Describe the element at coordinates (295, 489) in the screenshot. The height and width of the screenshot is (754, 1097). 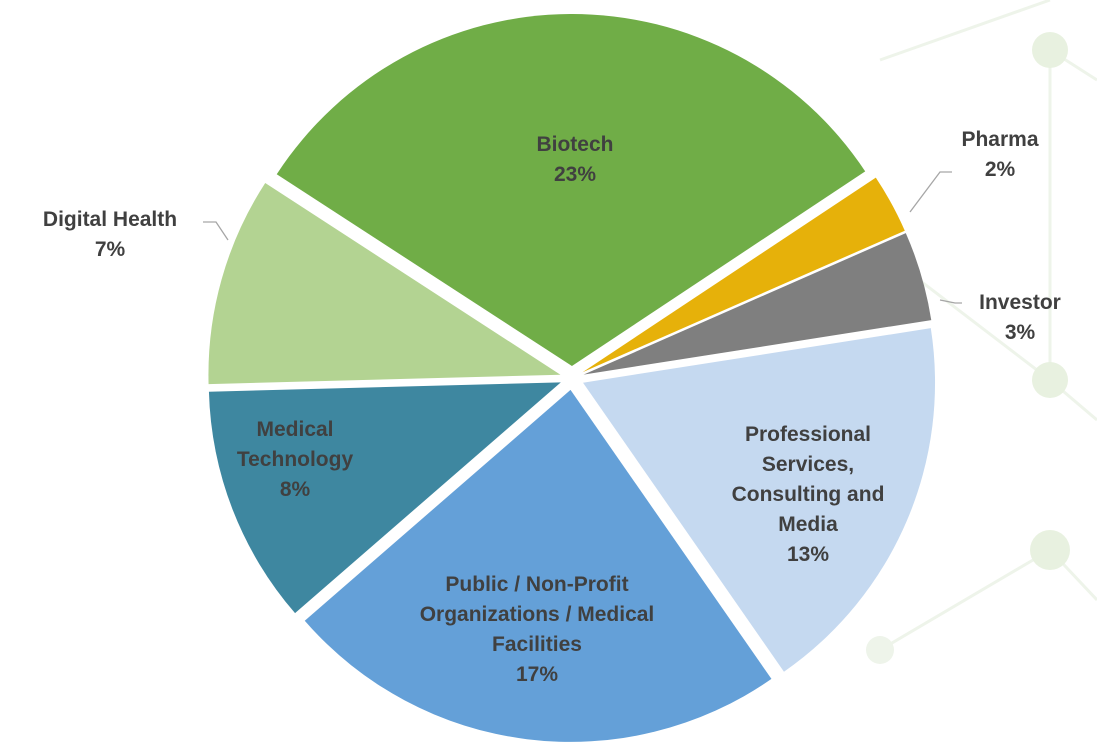
I see `value-label: 8%` at that location.